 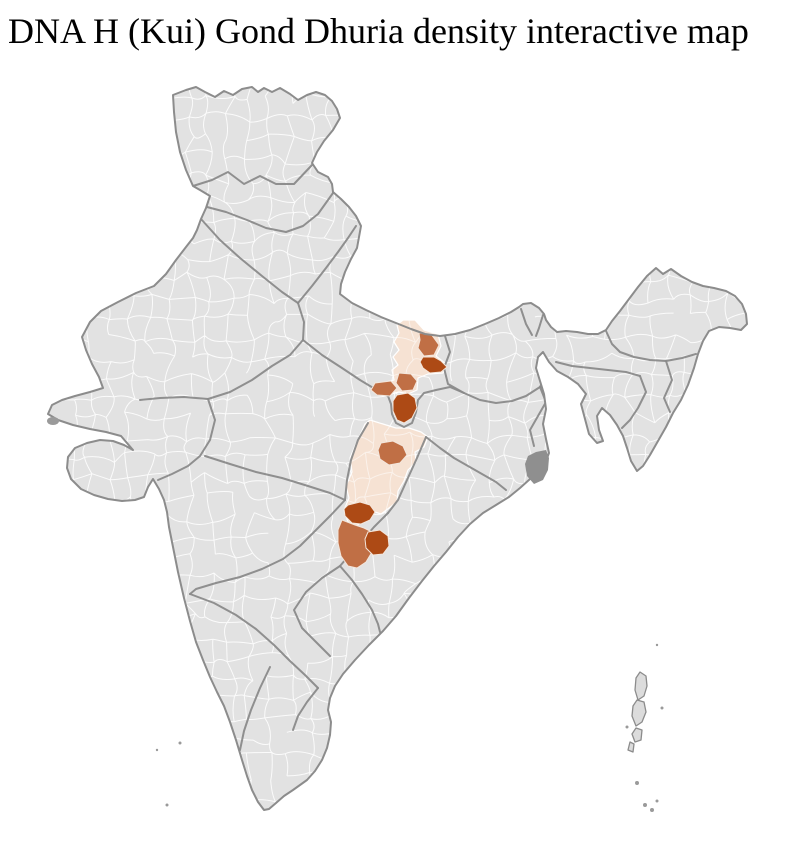 What do you see at coordinates (409, 727) in the screenshot?
I see `andaman-nicobar-islands` at bounding box center [409, 727].